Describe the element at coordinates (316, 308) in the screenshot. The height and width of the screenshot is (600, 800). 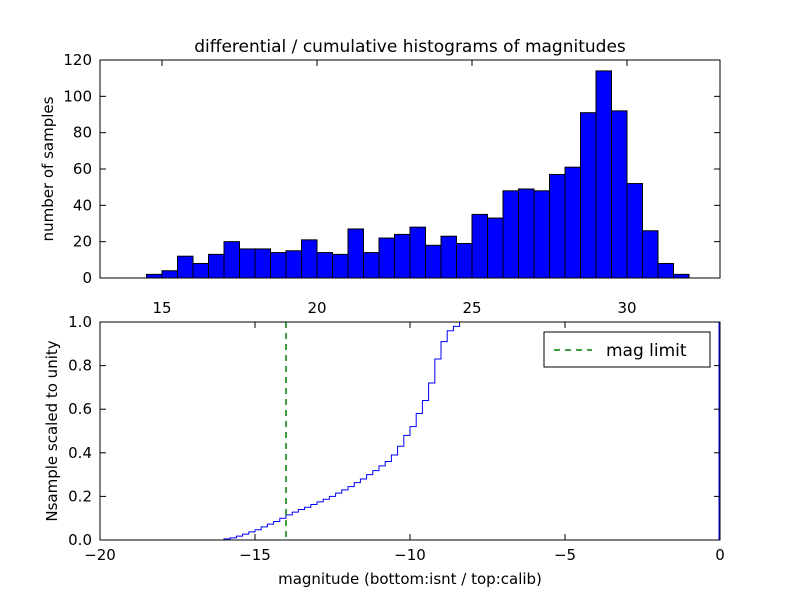
I see `top-x-tick-label-1: 20` at that location.